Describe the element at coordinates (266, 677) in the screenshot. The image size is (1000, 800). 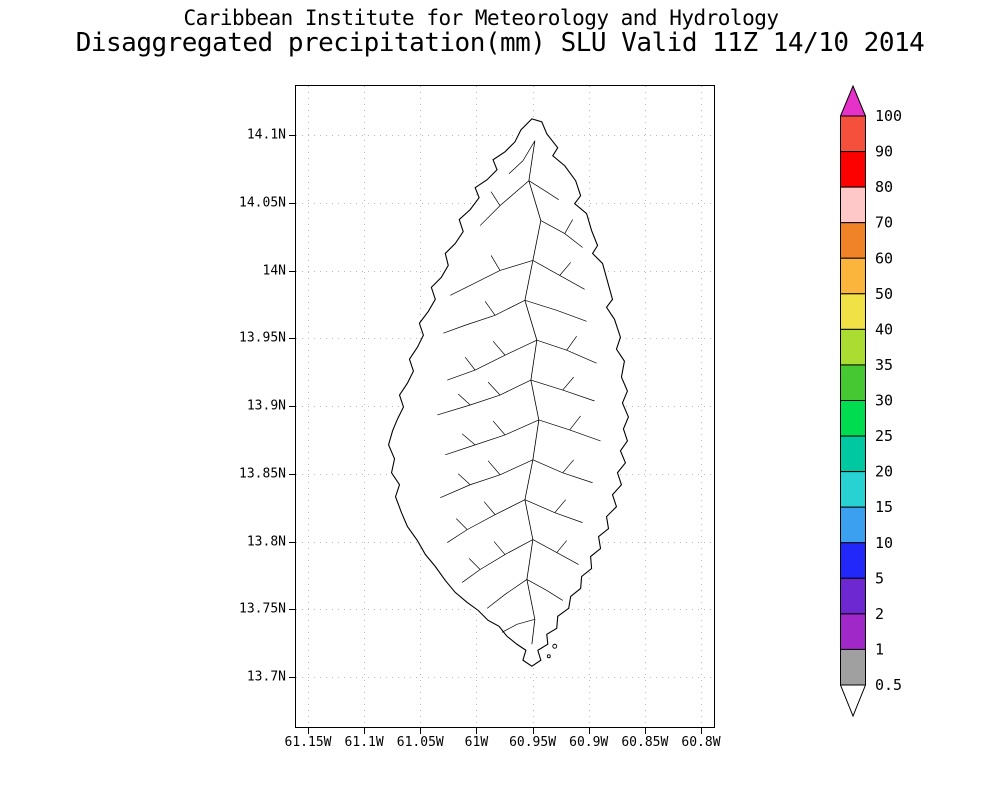
I see `lat-tick-label: 13.7N` at that location.